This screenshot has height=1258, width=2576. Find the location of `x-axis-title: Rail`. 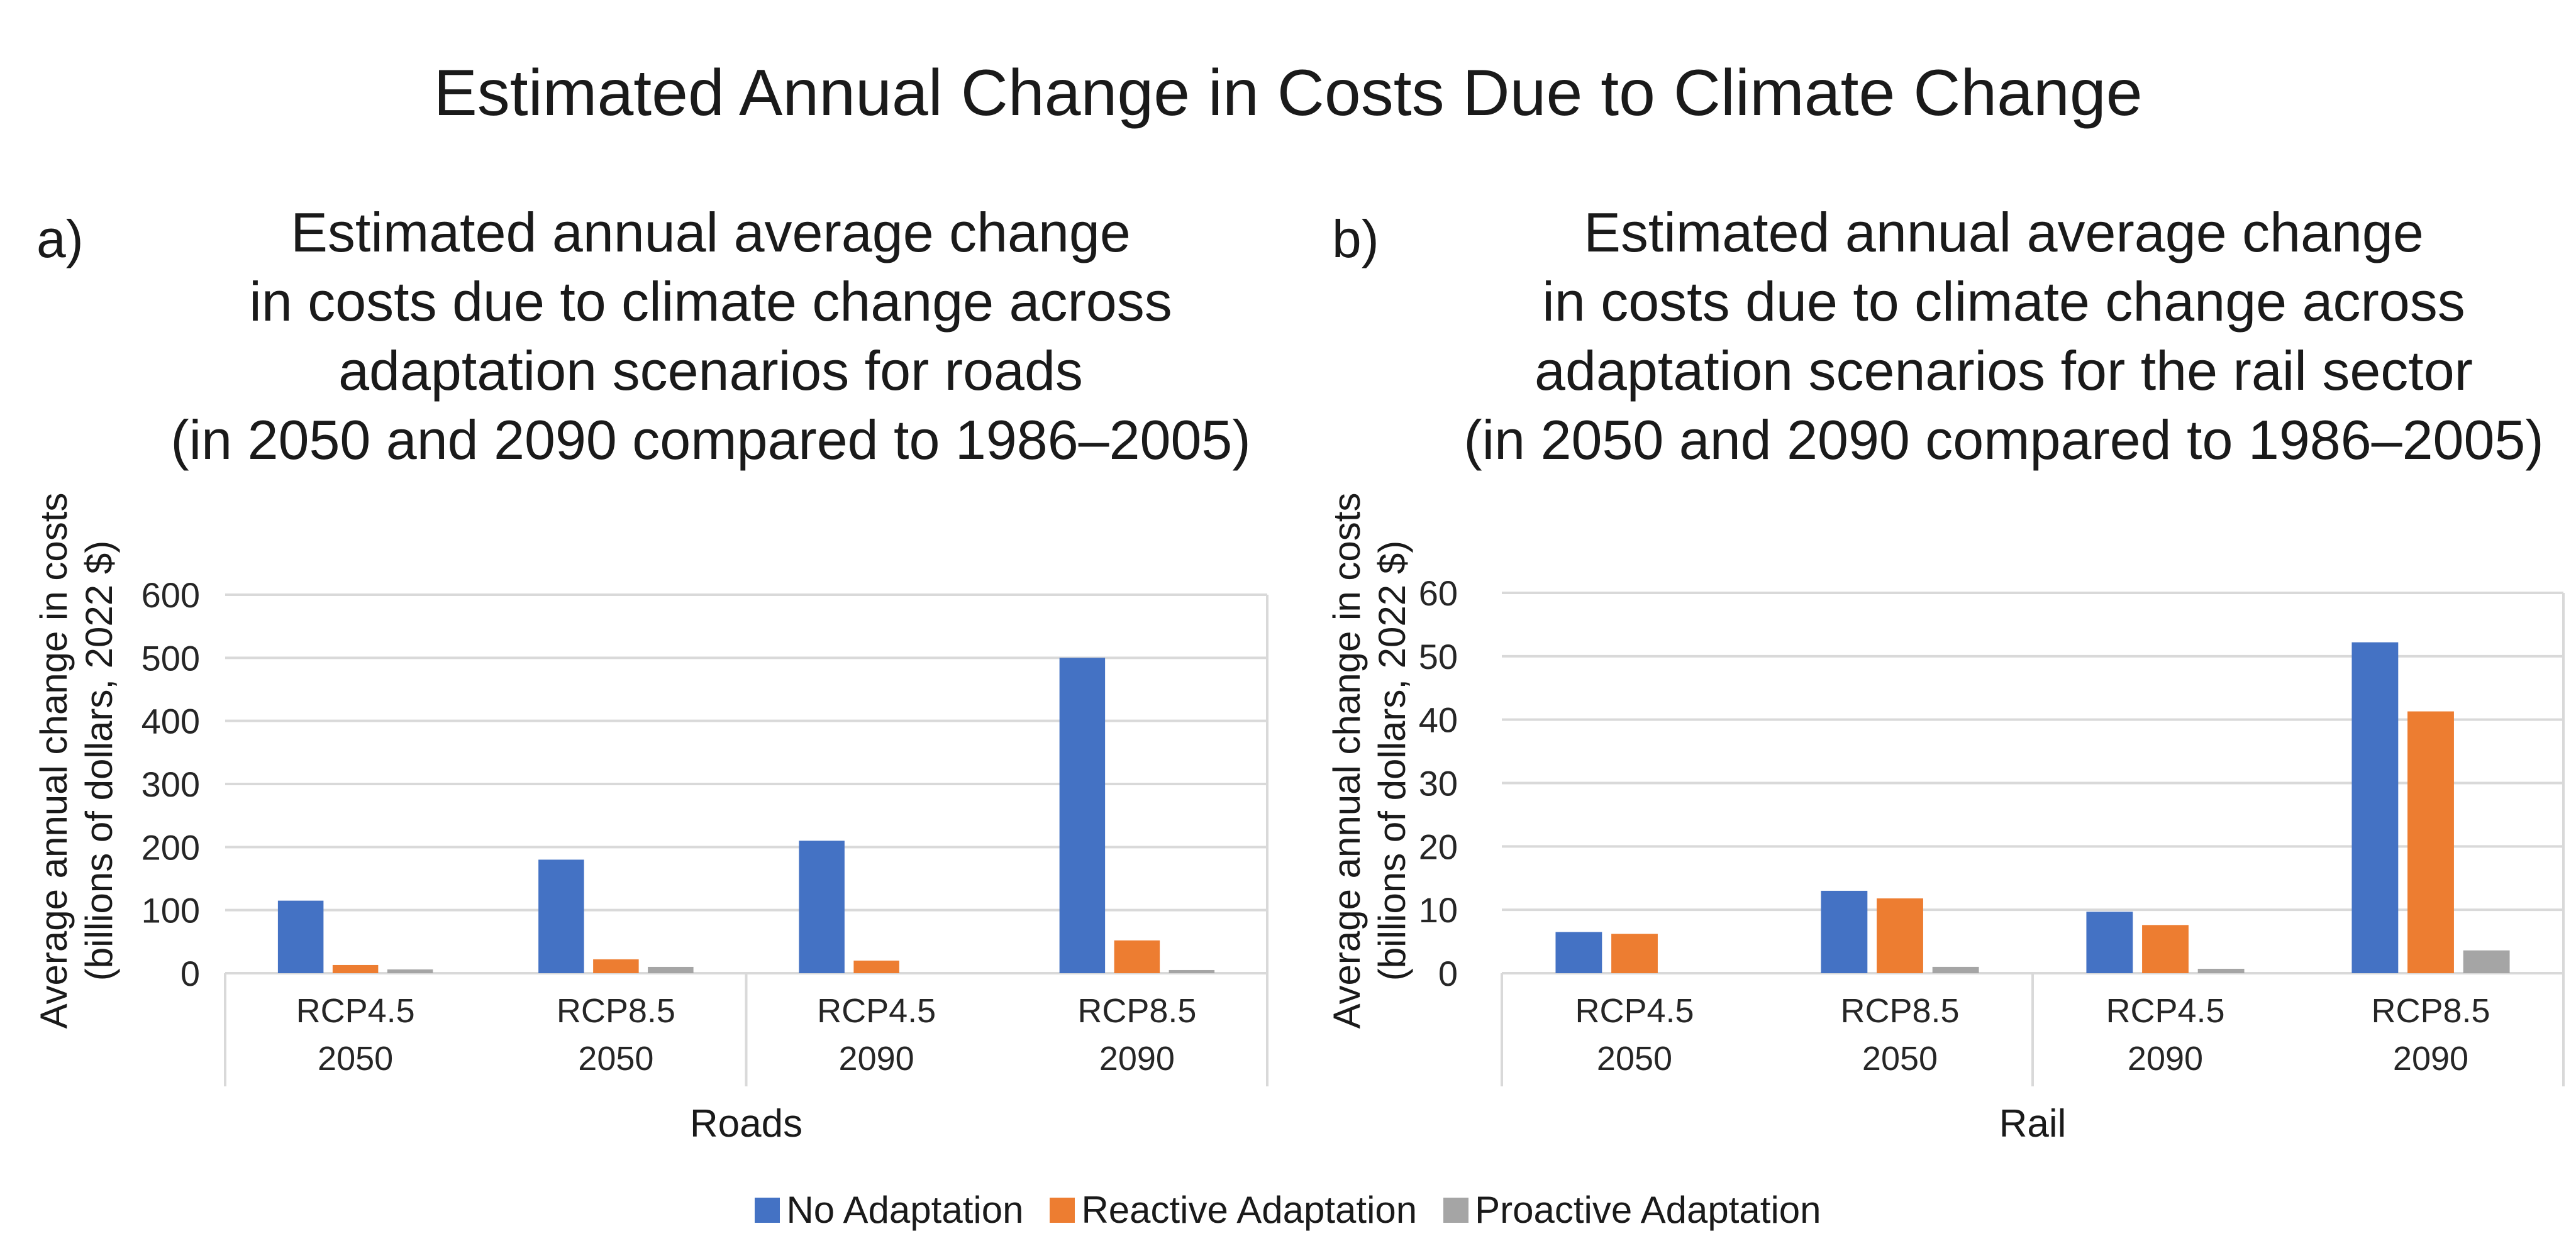

x-axis-title: Rail is located at coordinates (2033, 1124).